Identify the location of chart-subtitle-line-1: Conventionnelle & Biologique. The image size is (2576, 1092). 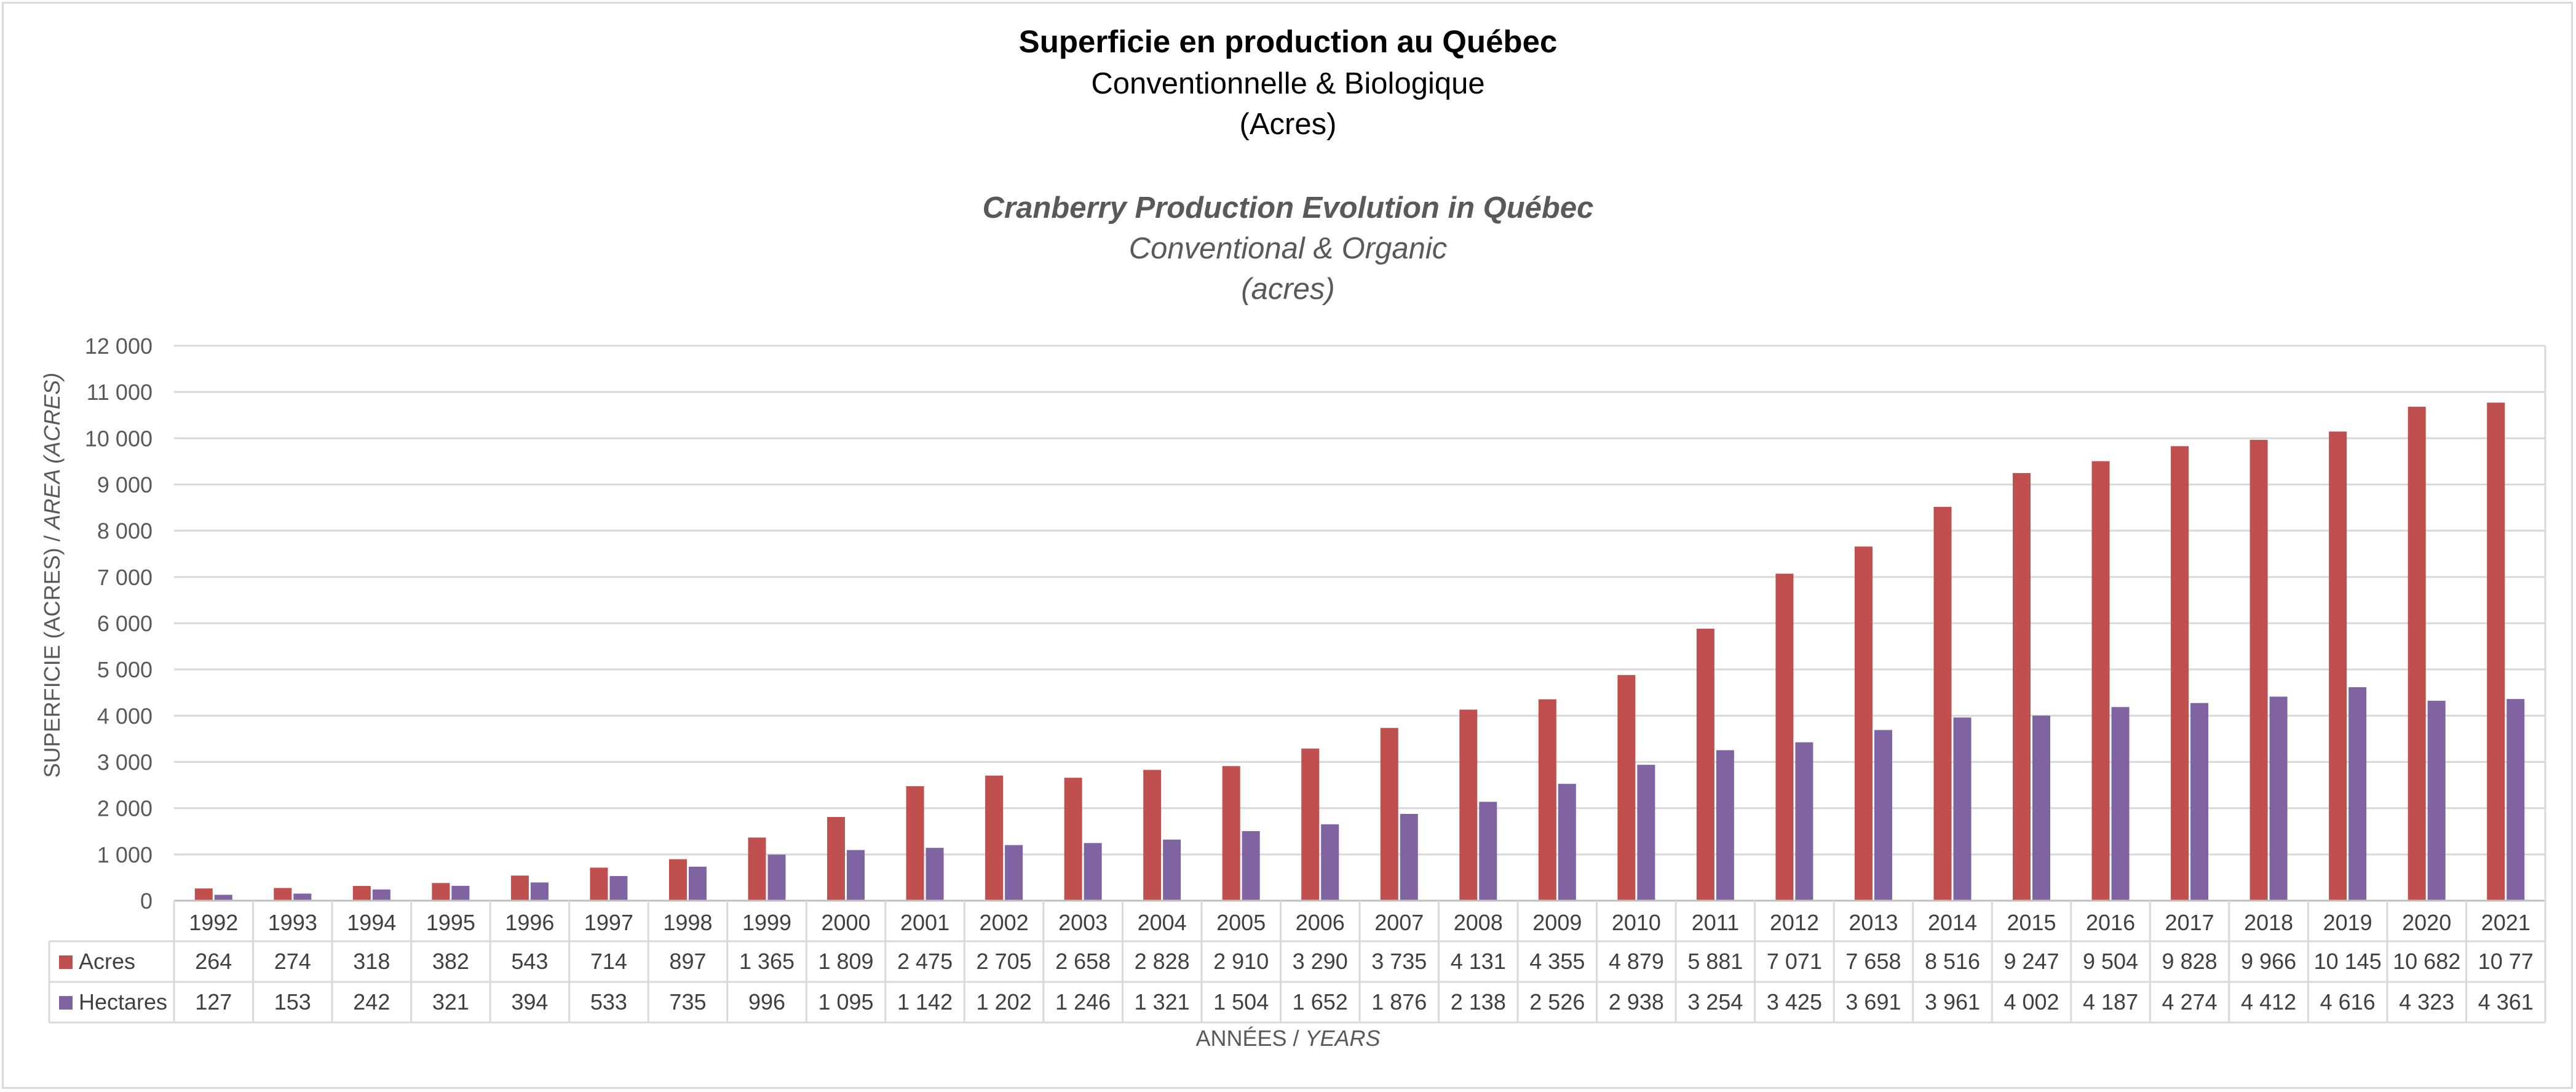
(1288, 84).